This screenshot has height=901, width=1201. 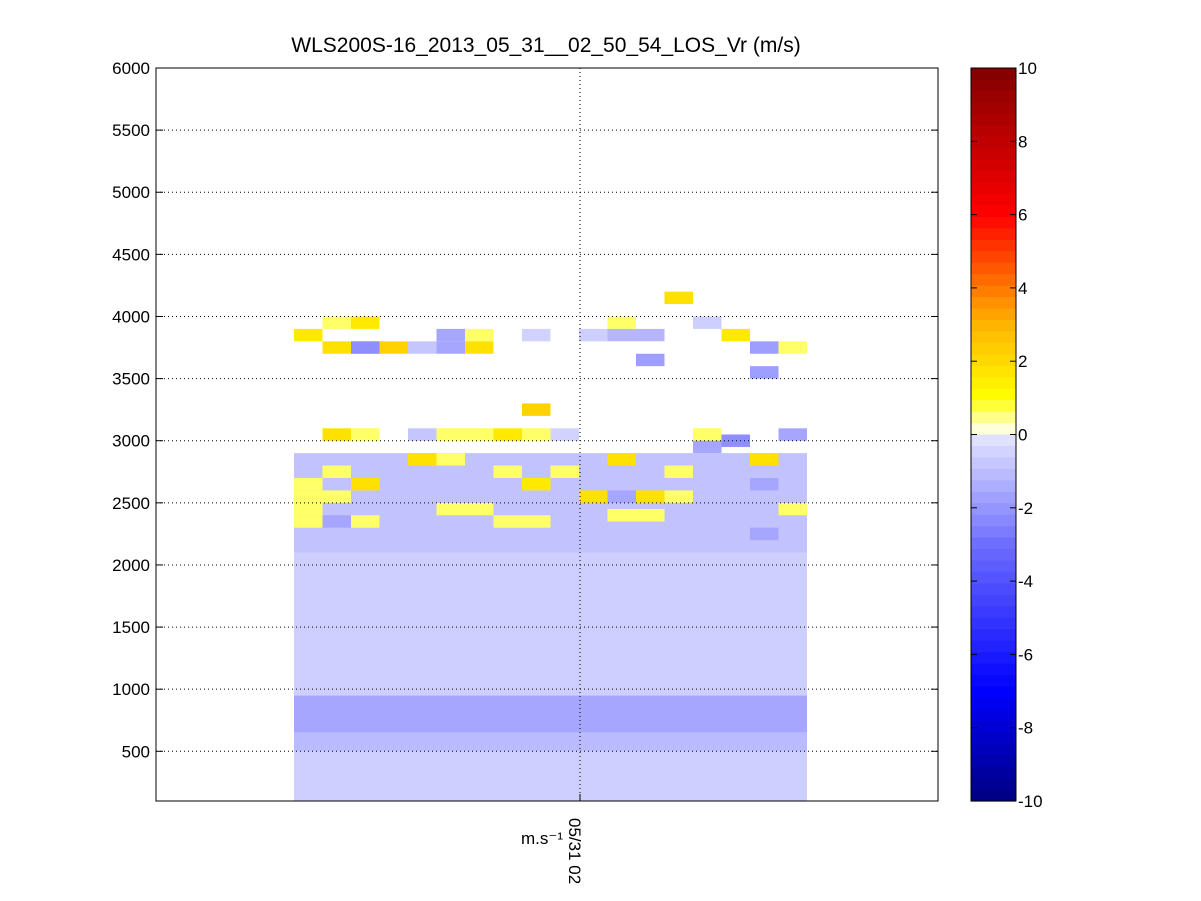 What do you see at coordinates (131, 627) in the screenshot?
I see `y-tick-label: 1500` at bounding box center [131, 627].